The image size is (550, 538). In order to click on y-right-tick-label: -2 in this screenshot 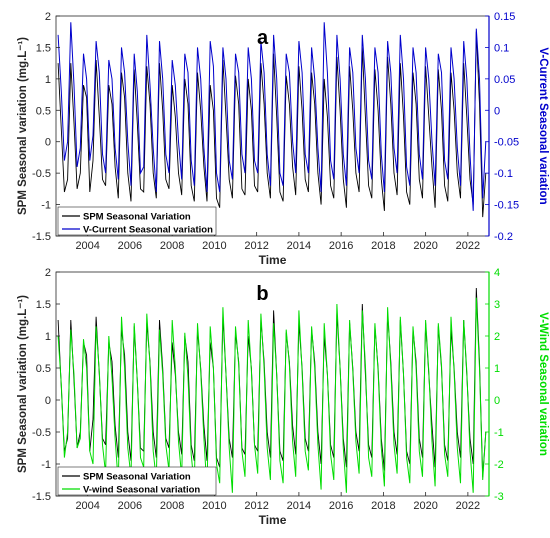, I will do `click(499, 465)`.